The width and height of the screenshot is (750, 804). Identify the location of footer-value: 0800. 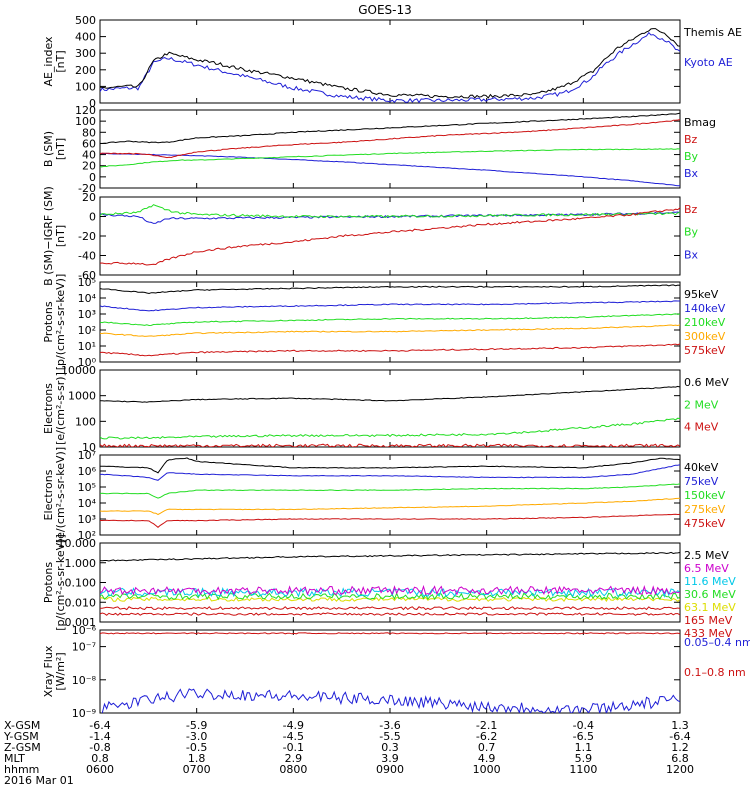
(293, 769).